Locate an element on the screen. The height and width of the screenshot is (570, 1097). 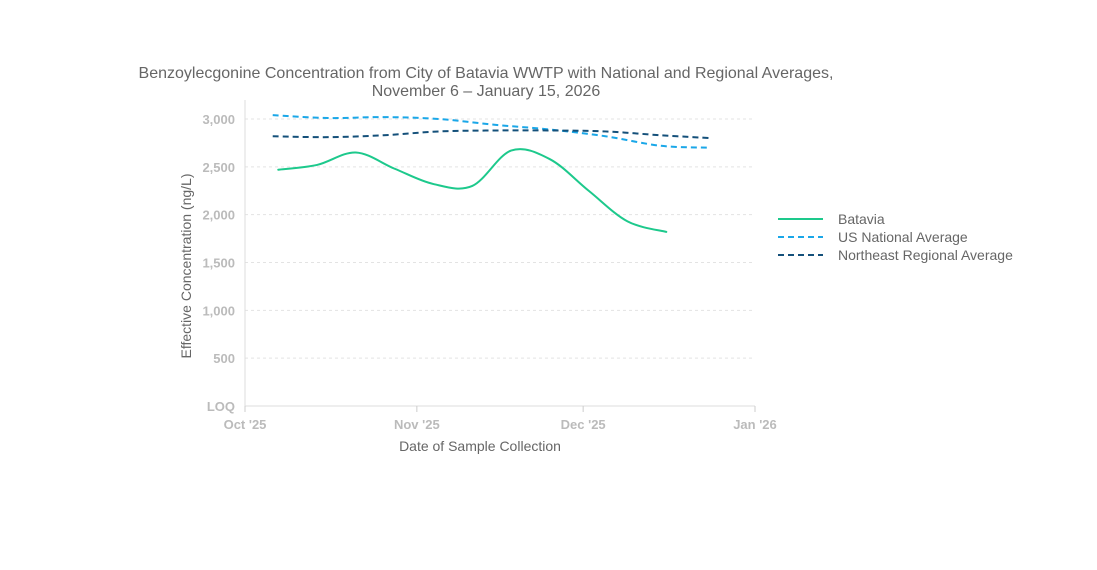
legend-item-us-national-average: US National Average is located at coordinates (873, 237).